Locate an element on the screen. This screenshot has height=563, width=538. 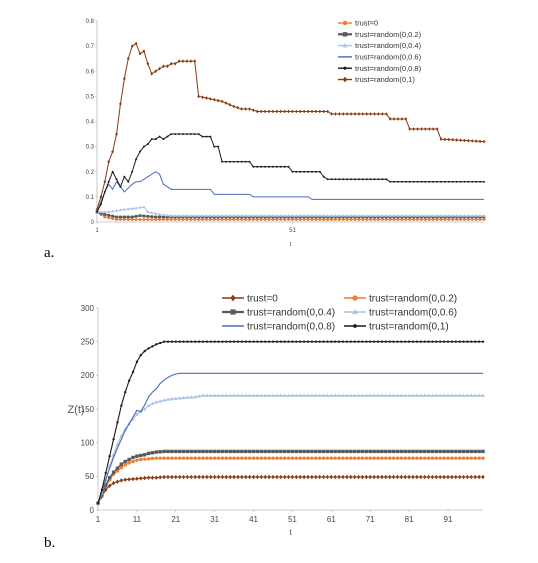
legend-label: trust=0 is located at coordinates (262, 299).